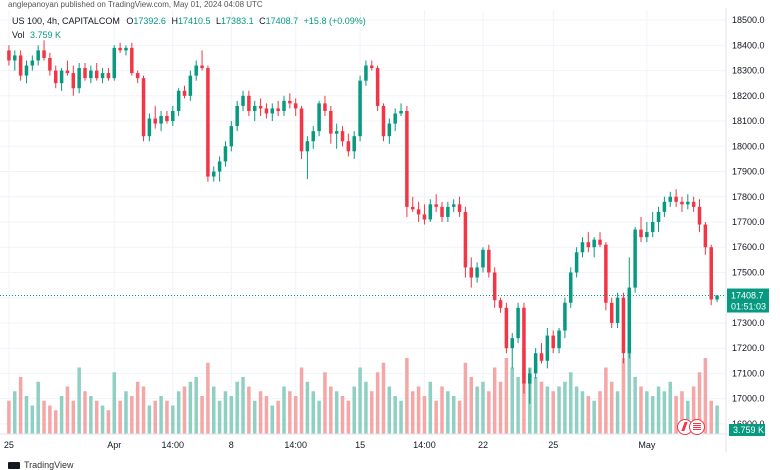  Describe the element at coordinates (748, 71) in the screenshot. I see `price-tick-label: 18300.0` at that location.